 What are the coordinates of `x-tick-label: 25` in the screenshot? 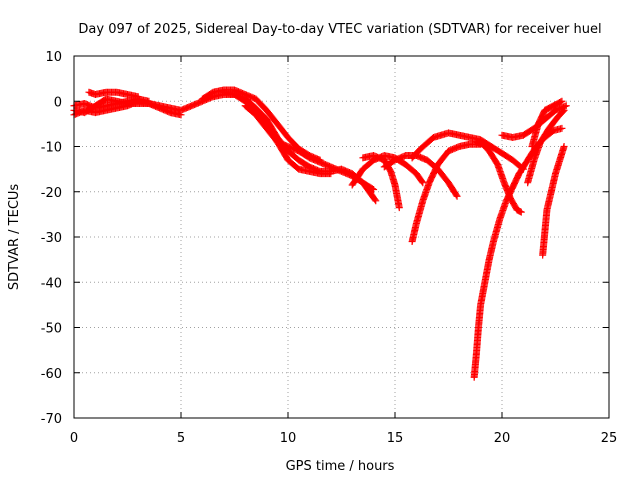 It's located at (609, 438).